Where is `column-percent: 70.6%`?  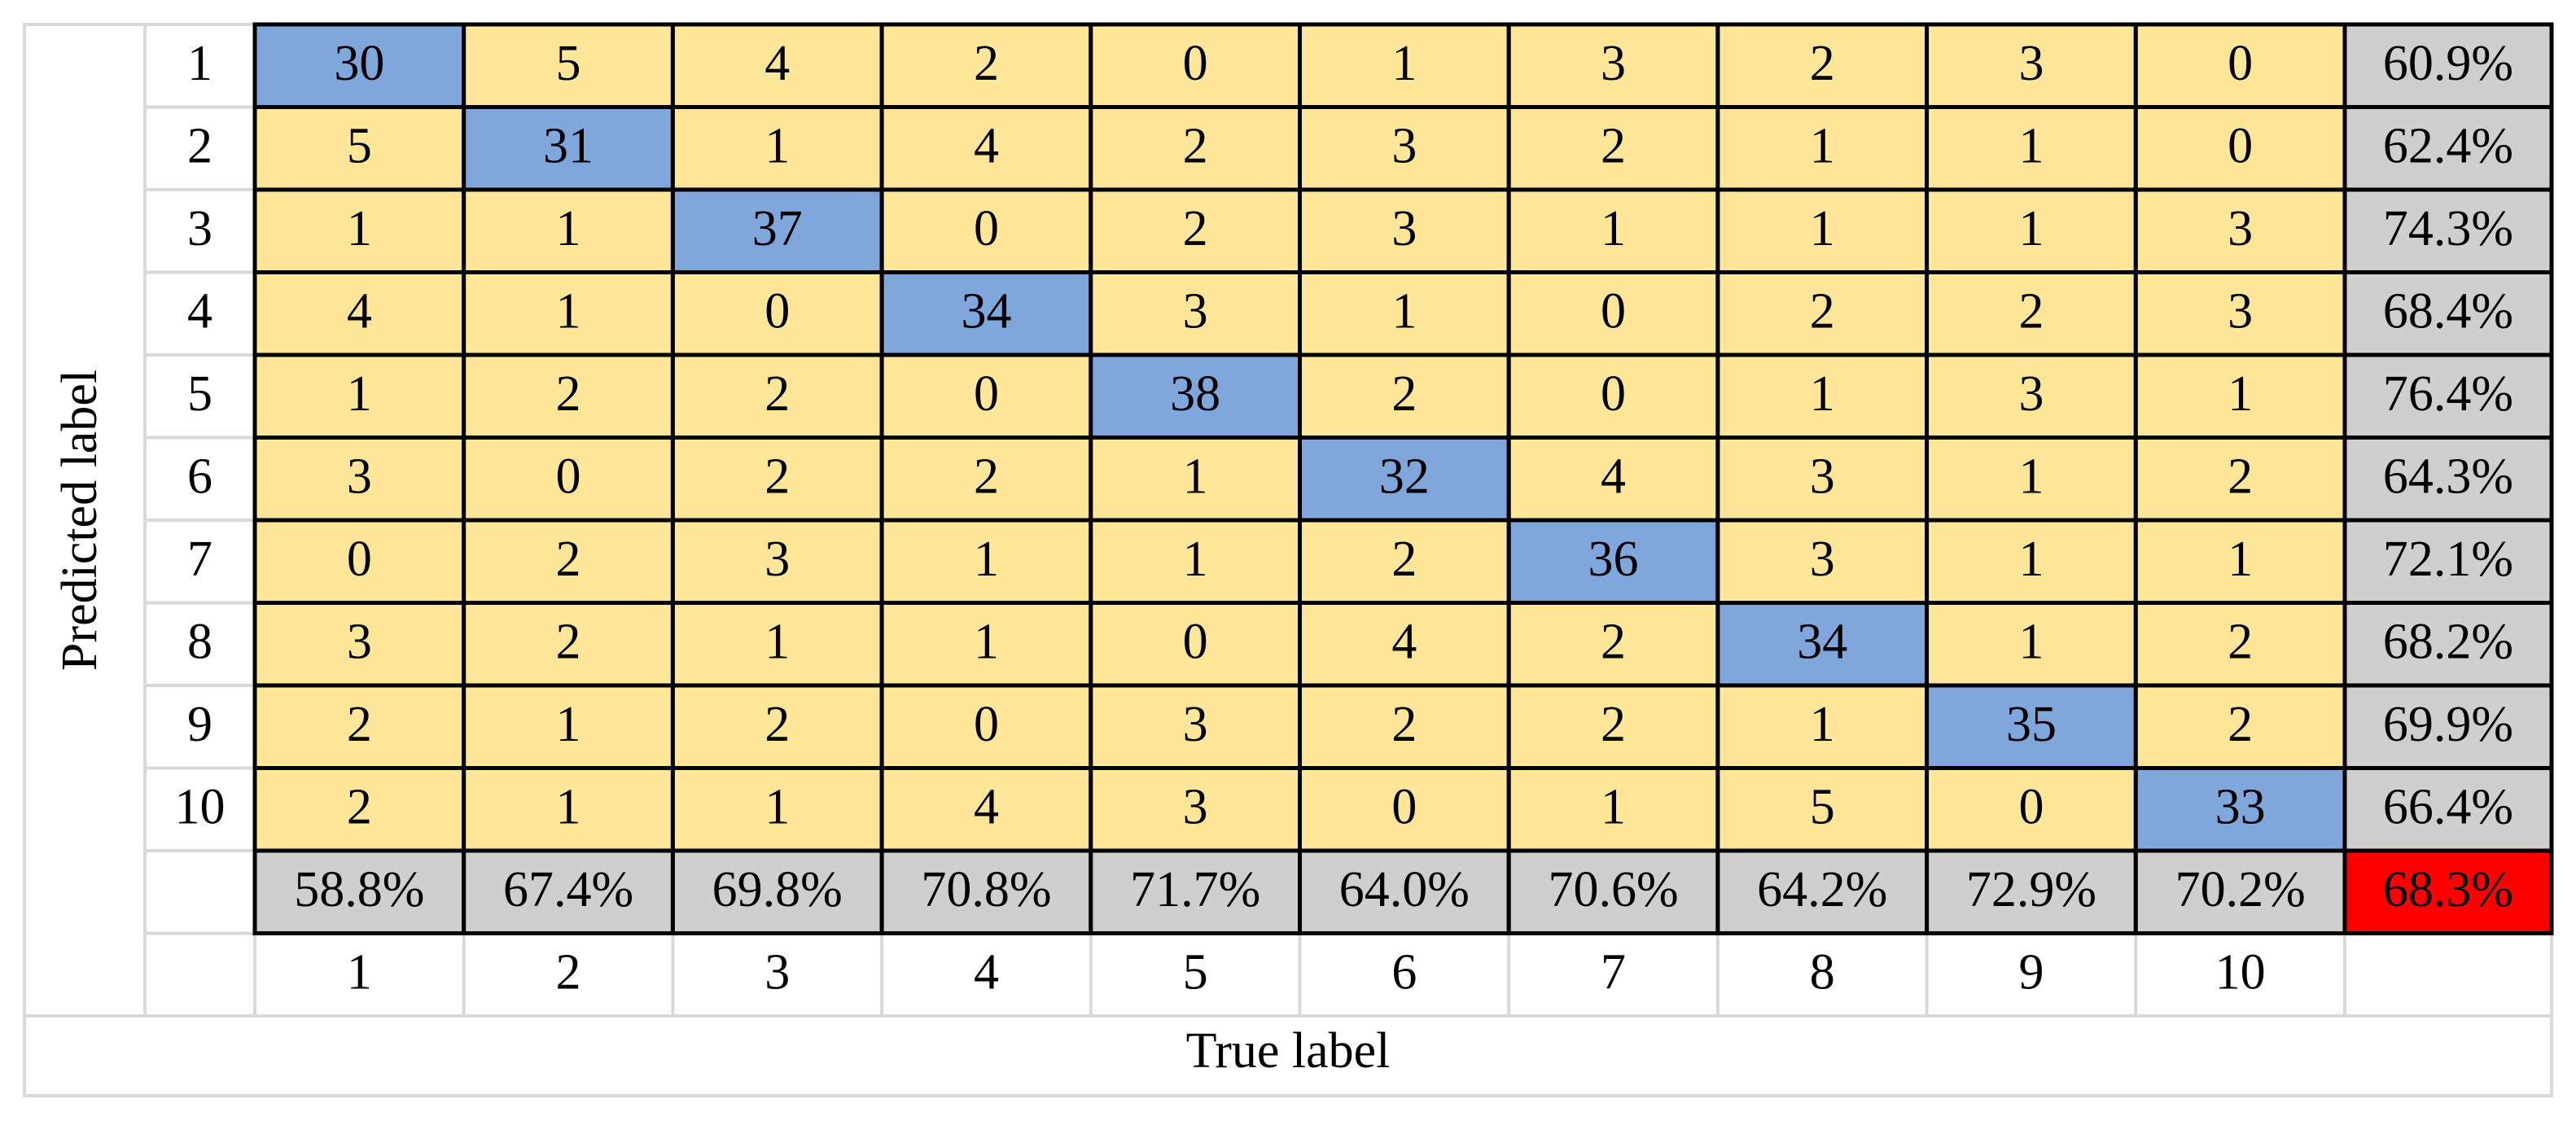
column-percent: 70.6% is located at coordinates (1613, 889).